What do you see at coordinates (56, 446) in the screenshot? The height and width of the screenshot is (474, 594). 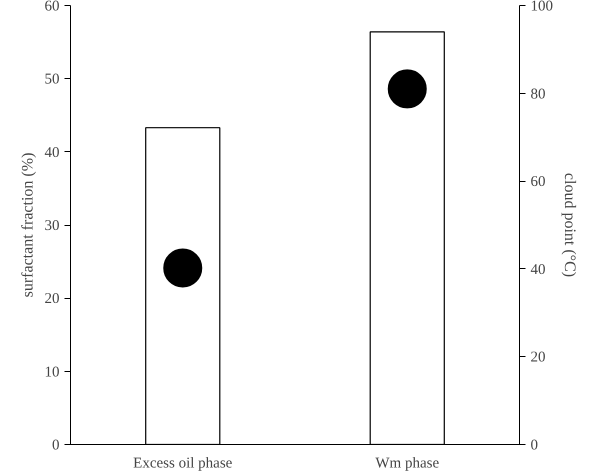 I see `y-tick-label: 0` at bounding box center [56, 446].